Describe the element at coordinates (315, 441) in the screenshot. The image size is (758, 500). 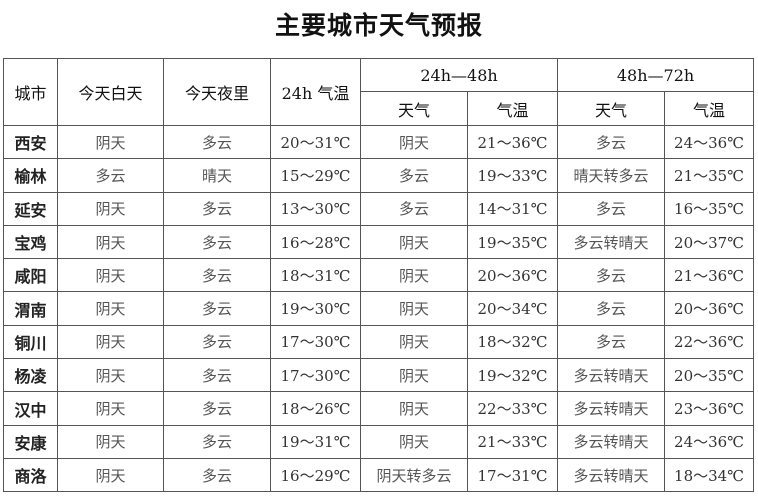
I see `temp-24h: 19～31℃` at that location.